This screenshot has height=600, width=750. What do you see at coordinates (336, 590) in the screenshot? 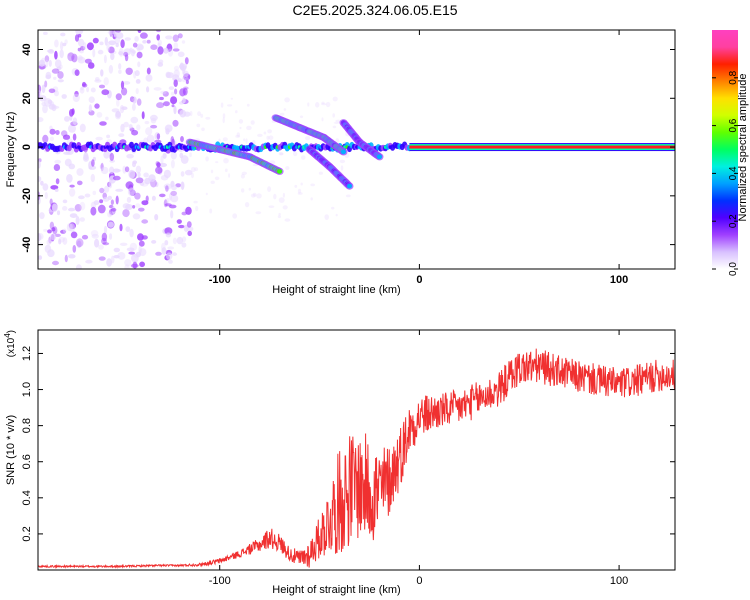
I see `x-axis-label: Height of straight line (km)` at bounding box center [336, 590].